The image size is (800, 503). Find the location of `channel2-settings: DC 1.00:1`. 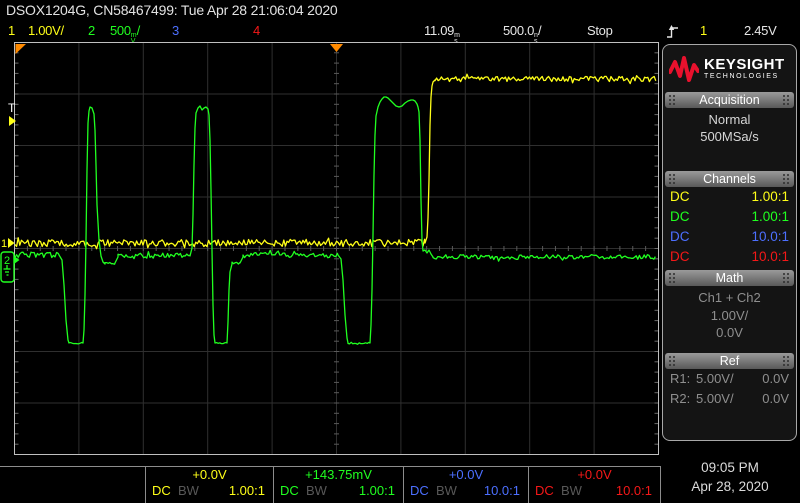

channel2-settings: DC 1.00:1 is located at coordinates (729, 216).